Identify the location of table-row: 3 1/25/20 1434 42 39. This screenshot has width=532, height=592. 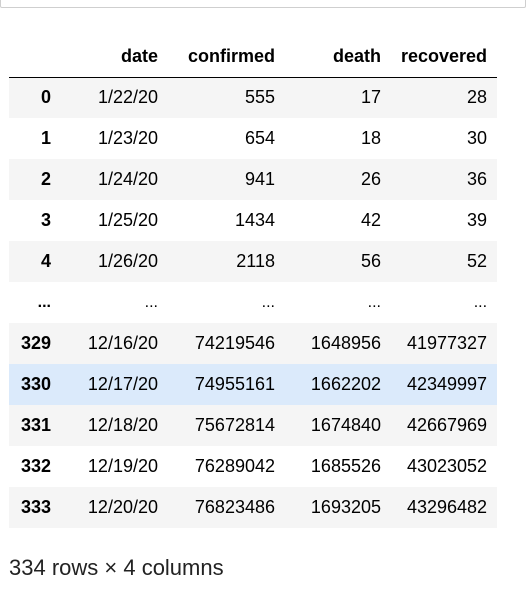
(253, 220).